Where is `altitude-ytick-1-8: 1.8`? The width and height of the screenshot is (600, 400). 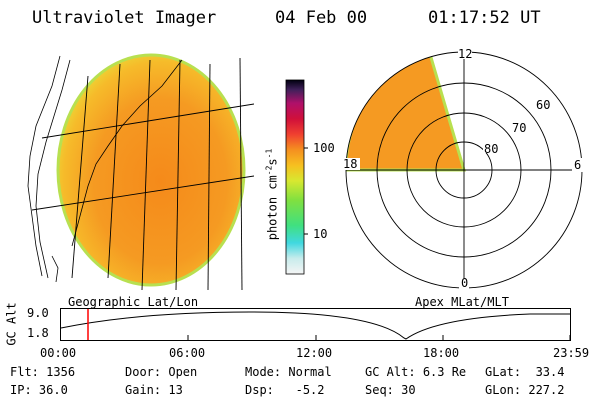 altitude-ytick-1-8: 1.8 is located at coordinates (38, 333).